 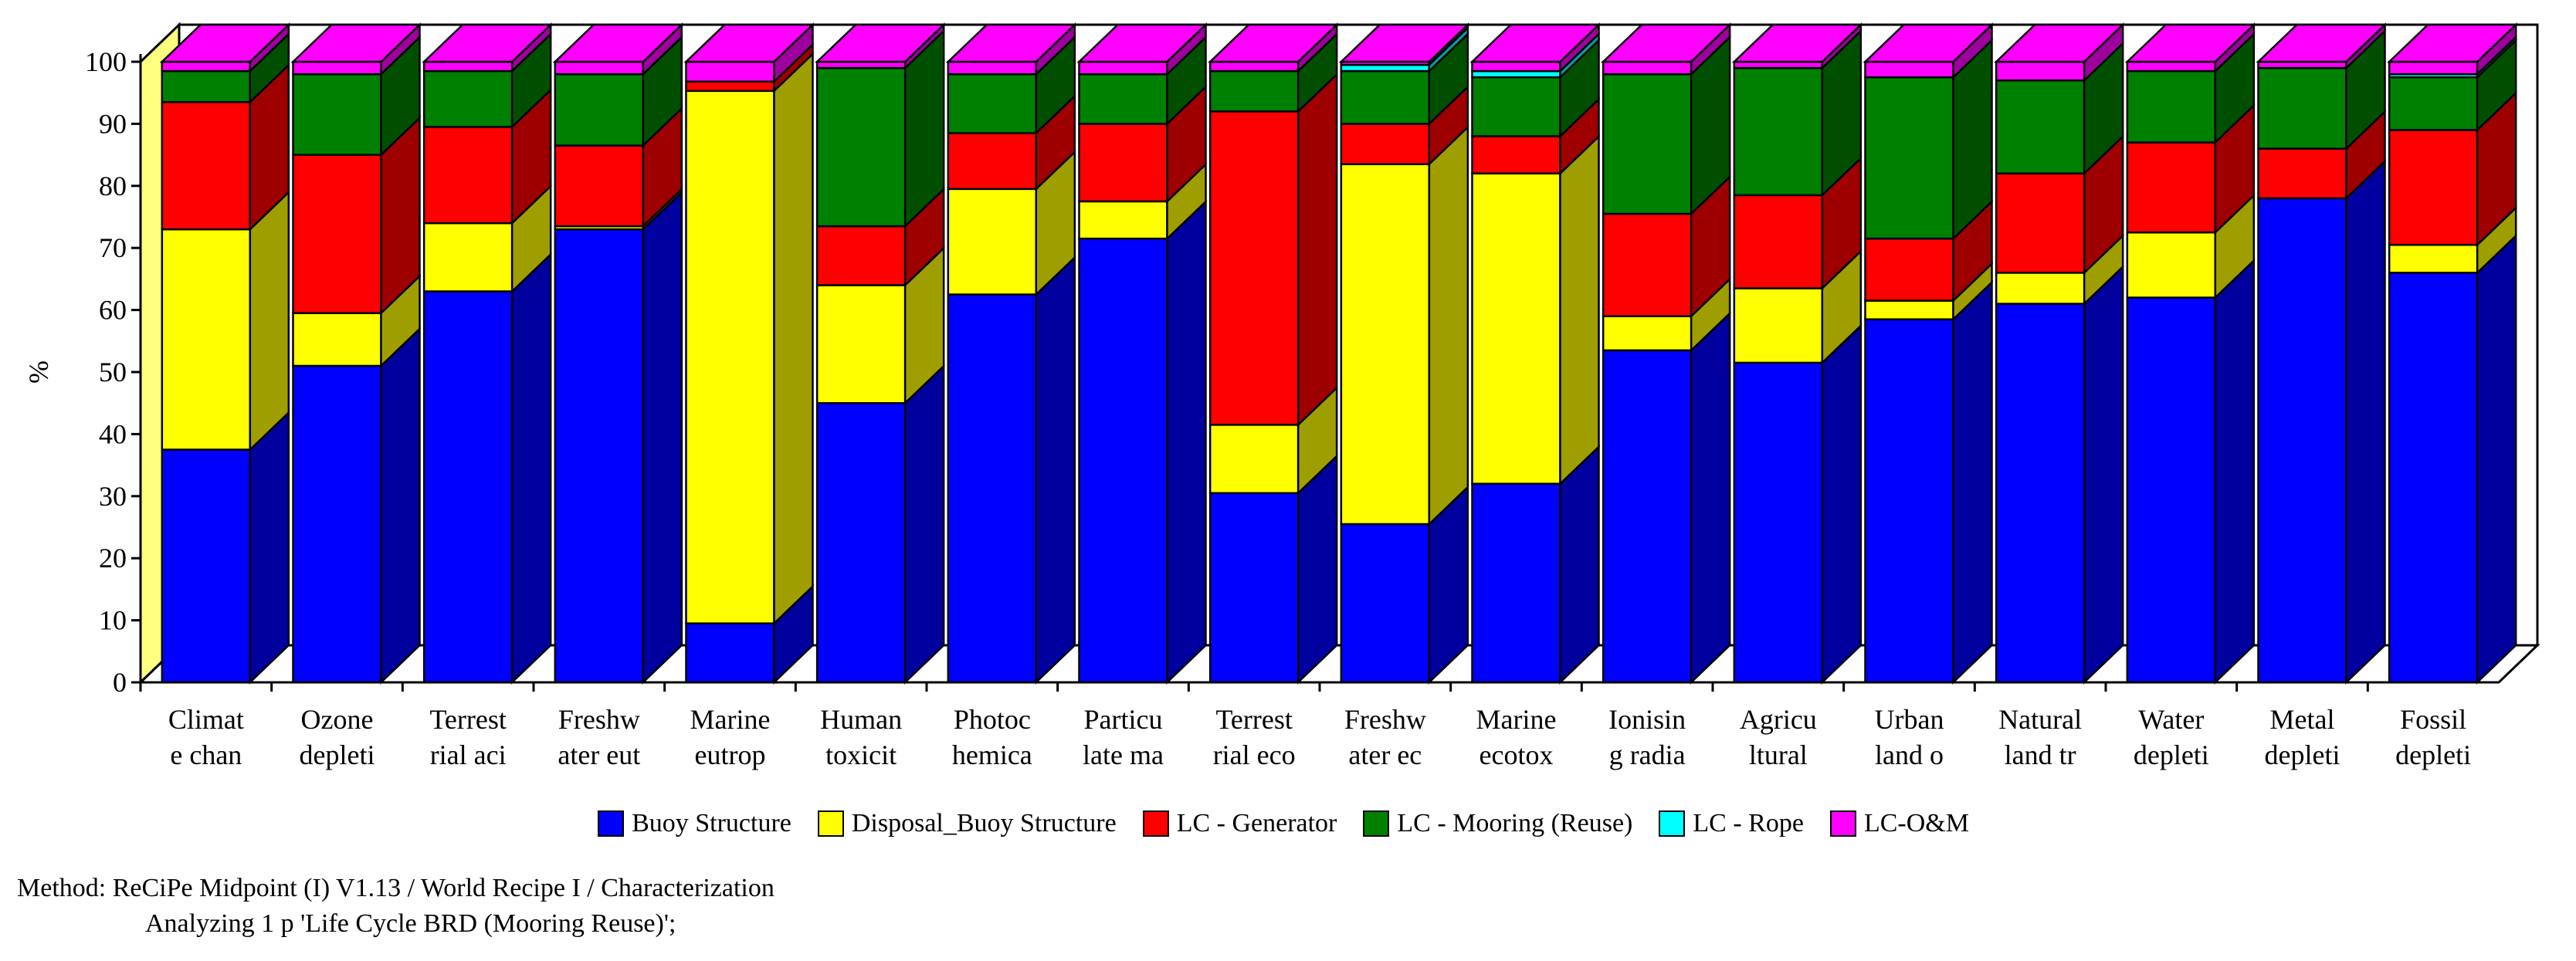 What do you see at coordinates (1778, 720) in the screenshot?
I see `x-tick-label: Agricu` at bounding box center [1778, 720].